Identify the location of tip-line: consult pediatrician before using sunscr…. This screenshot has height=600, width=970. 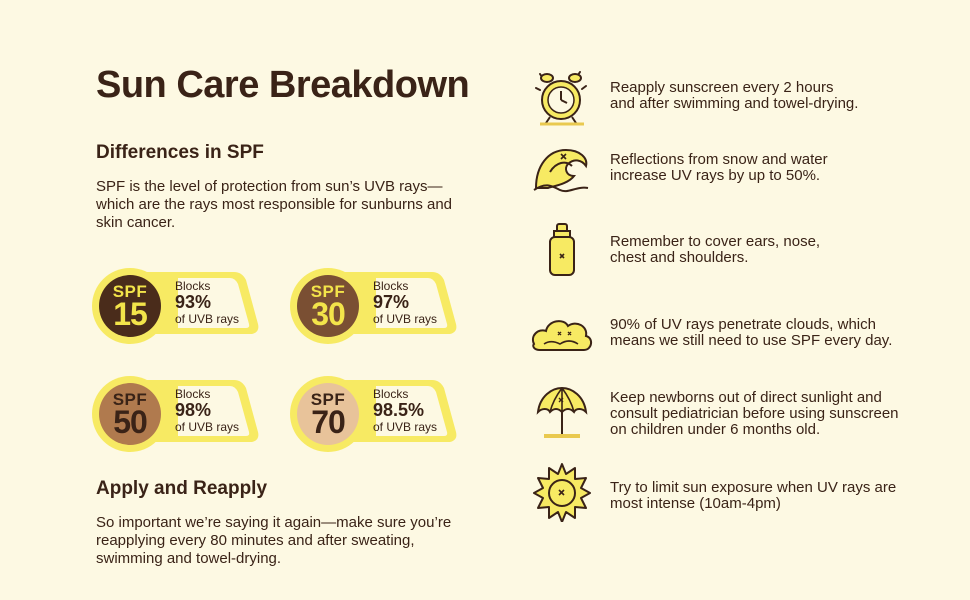
(754, 413).